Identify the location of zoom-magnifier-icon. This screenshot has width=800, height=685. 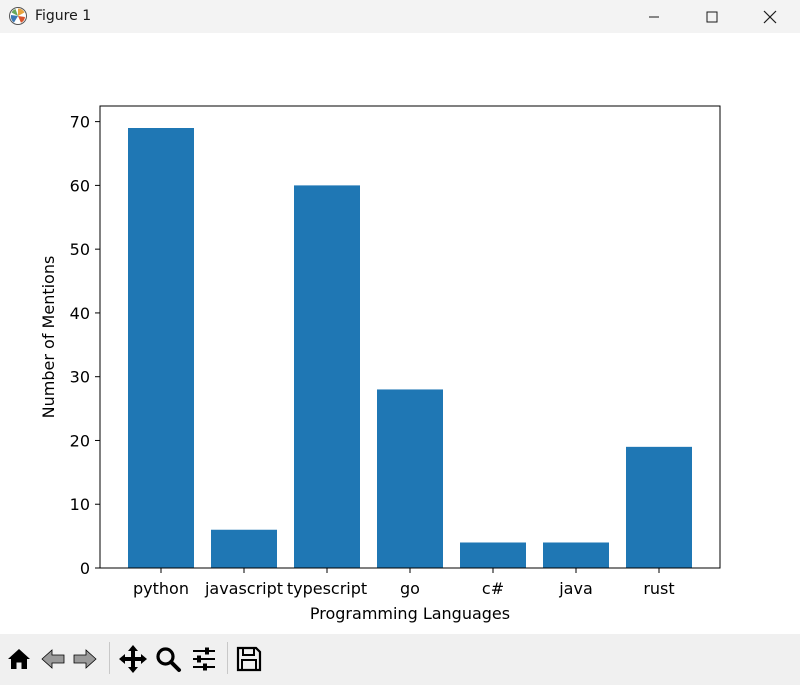
(168, 659).